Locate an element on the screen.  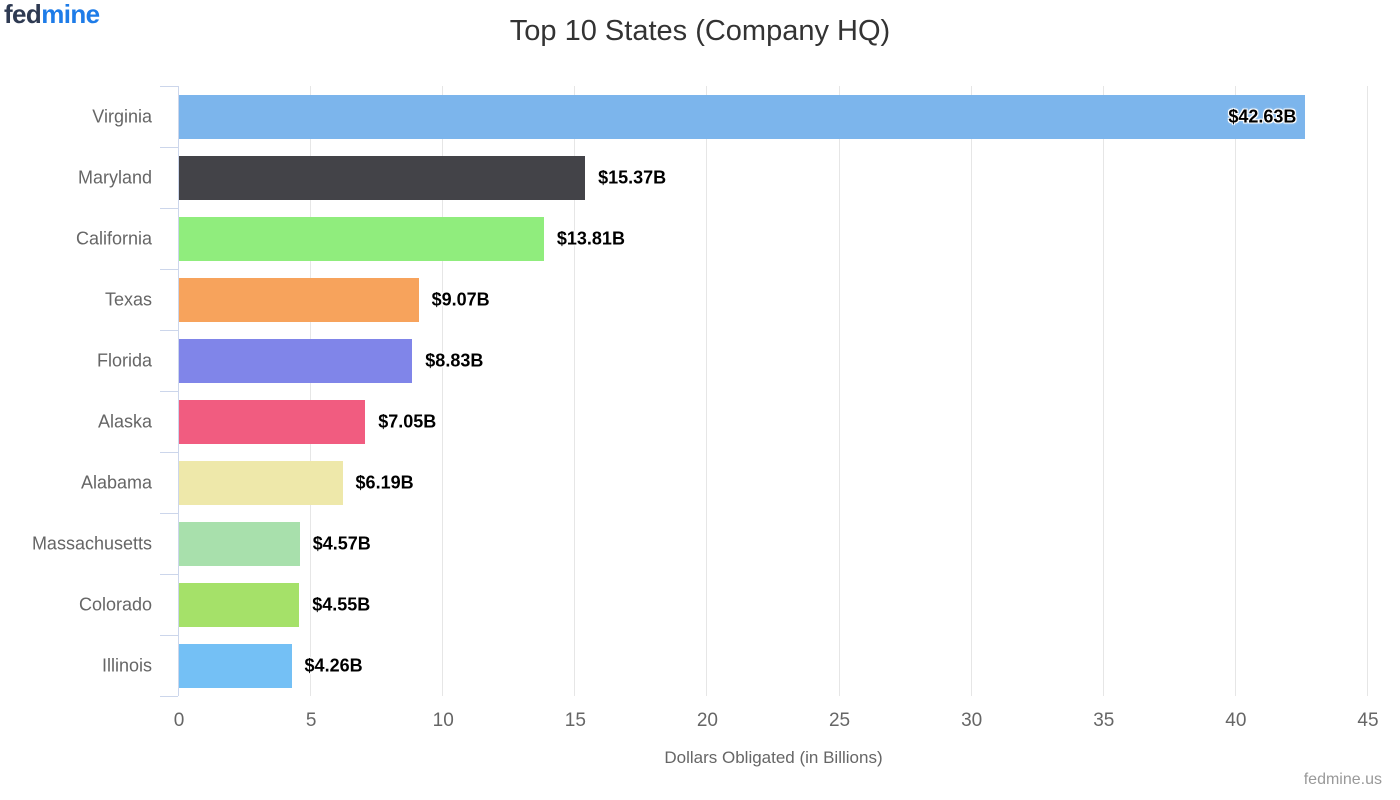
x-tick-label: 0 is located at coordinates (179, 720).